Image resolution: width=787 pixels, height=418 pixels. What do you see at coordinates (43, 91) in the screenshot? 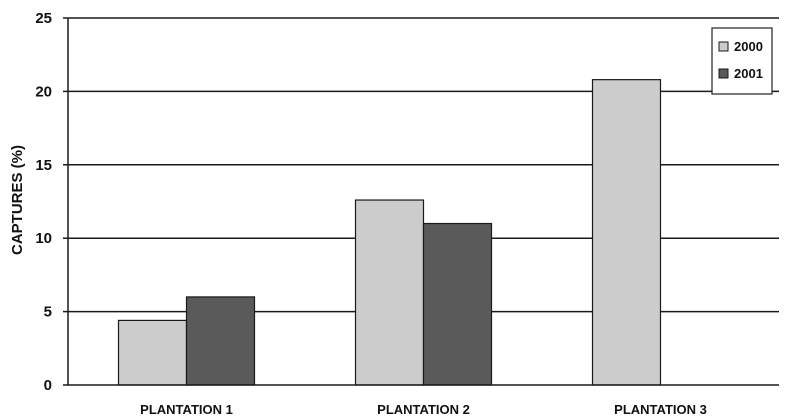
I see `y-tick-label: 20` at bounding box center [43, 91].